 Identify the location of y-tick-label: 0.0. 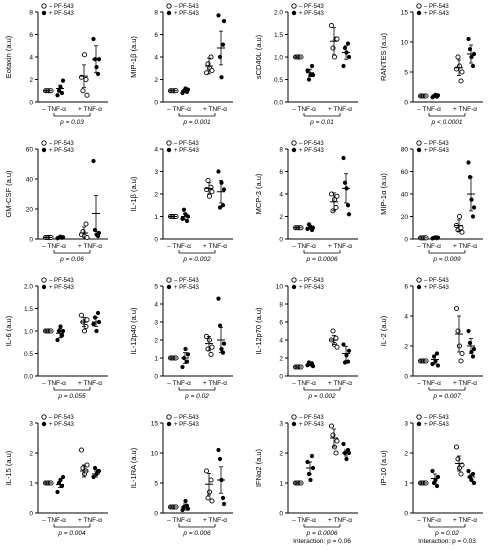
(28, 377).